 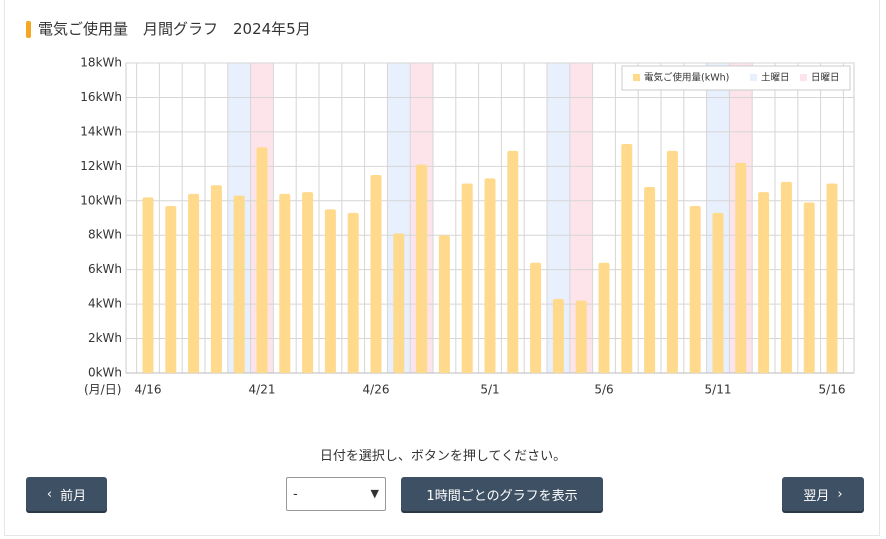 What do you see at coordinates (295, 494) in the screenshot?
I see `select-value: -` at bounding box center [295, 494].